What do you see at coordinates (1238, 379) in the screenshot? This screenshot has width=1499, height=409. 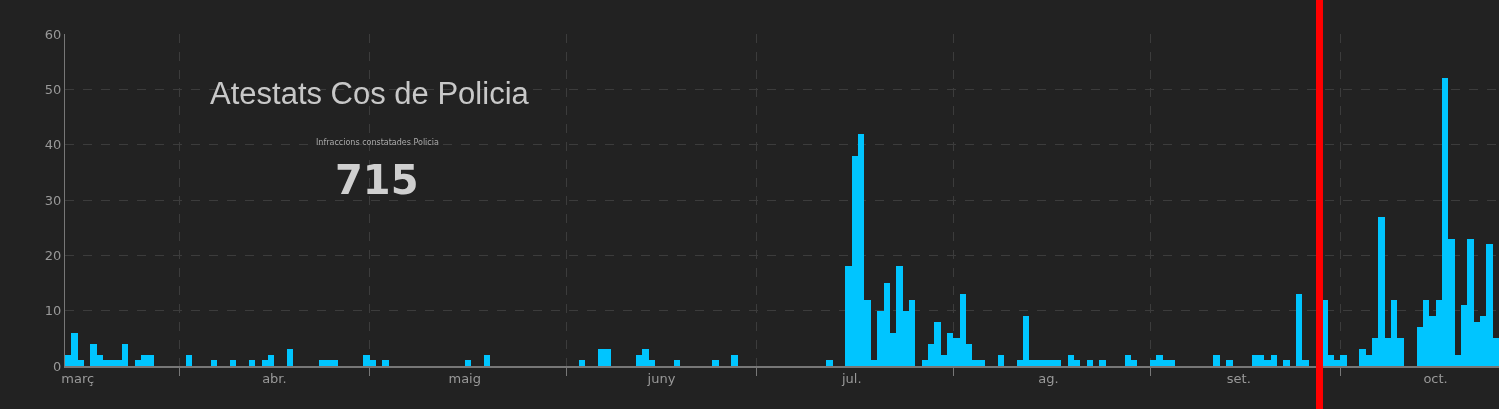 I see `x-tick-label: set.` at bounding box center [1238, 379].